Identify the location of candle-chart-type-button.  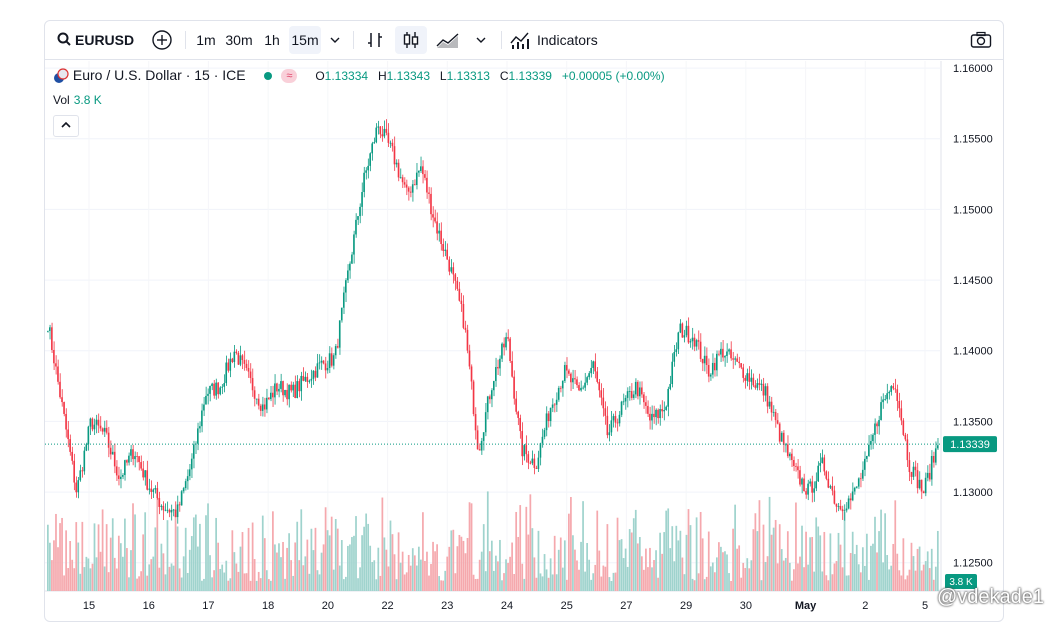
(411, 40).